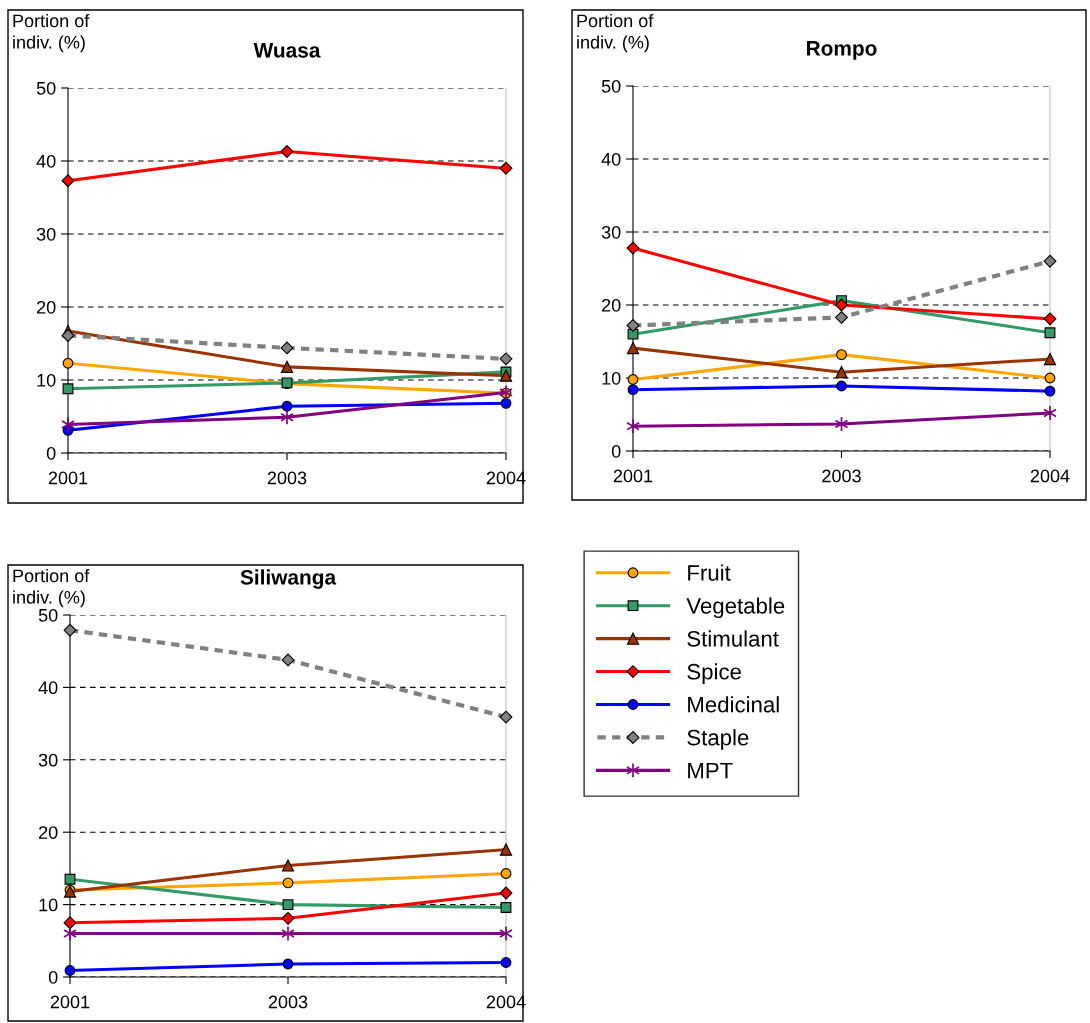  I want to click on legend-label: Fruit, so click(709, 572).